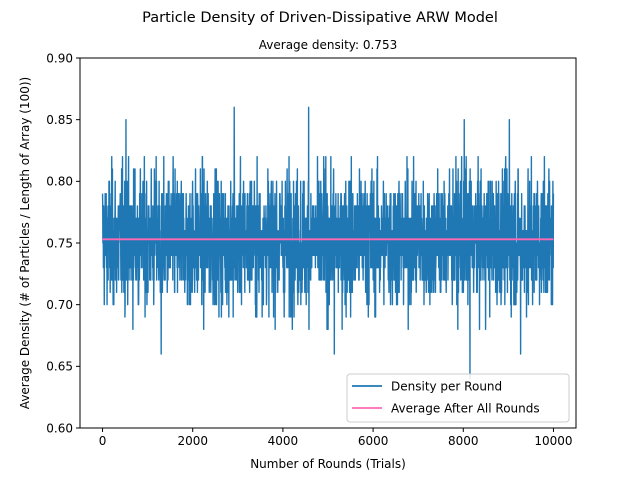 The height and width of the screenshot is (480, 640). I want to click on x-tick-label-4: 8000, so click(463, 441).